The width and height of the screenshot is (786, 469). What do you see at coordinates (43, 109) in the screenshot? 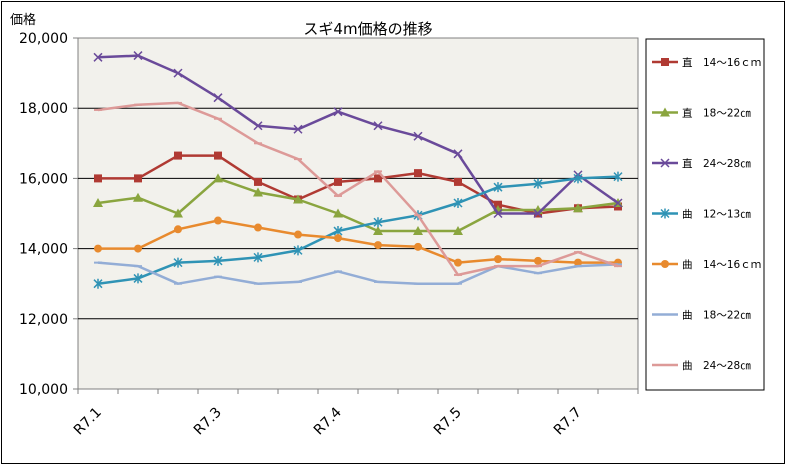
I see `y-tick-label: 18,000` at bounding box center [43, 109].